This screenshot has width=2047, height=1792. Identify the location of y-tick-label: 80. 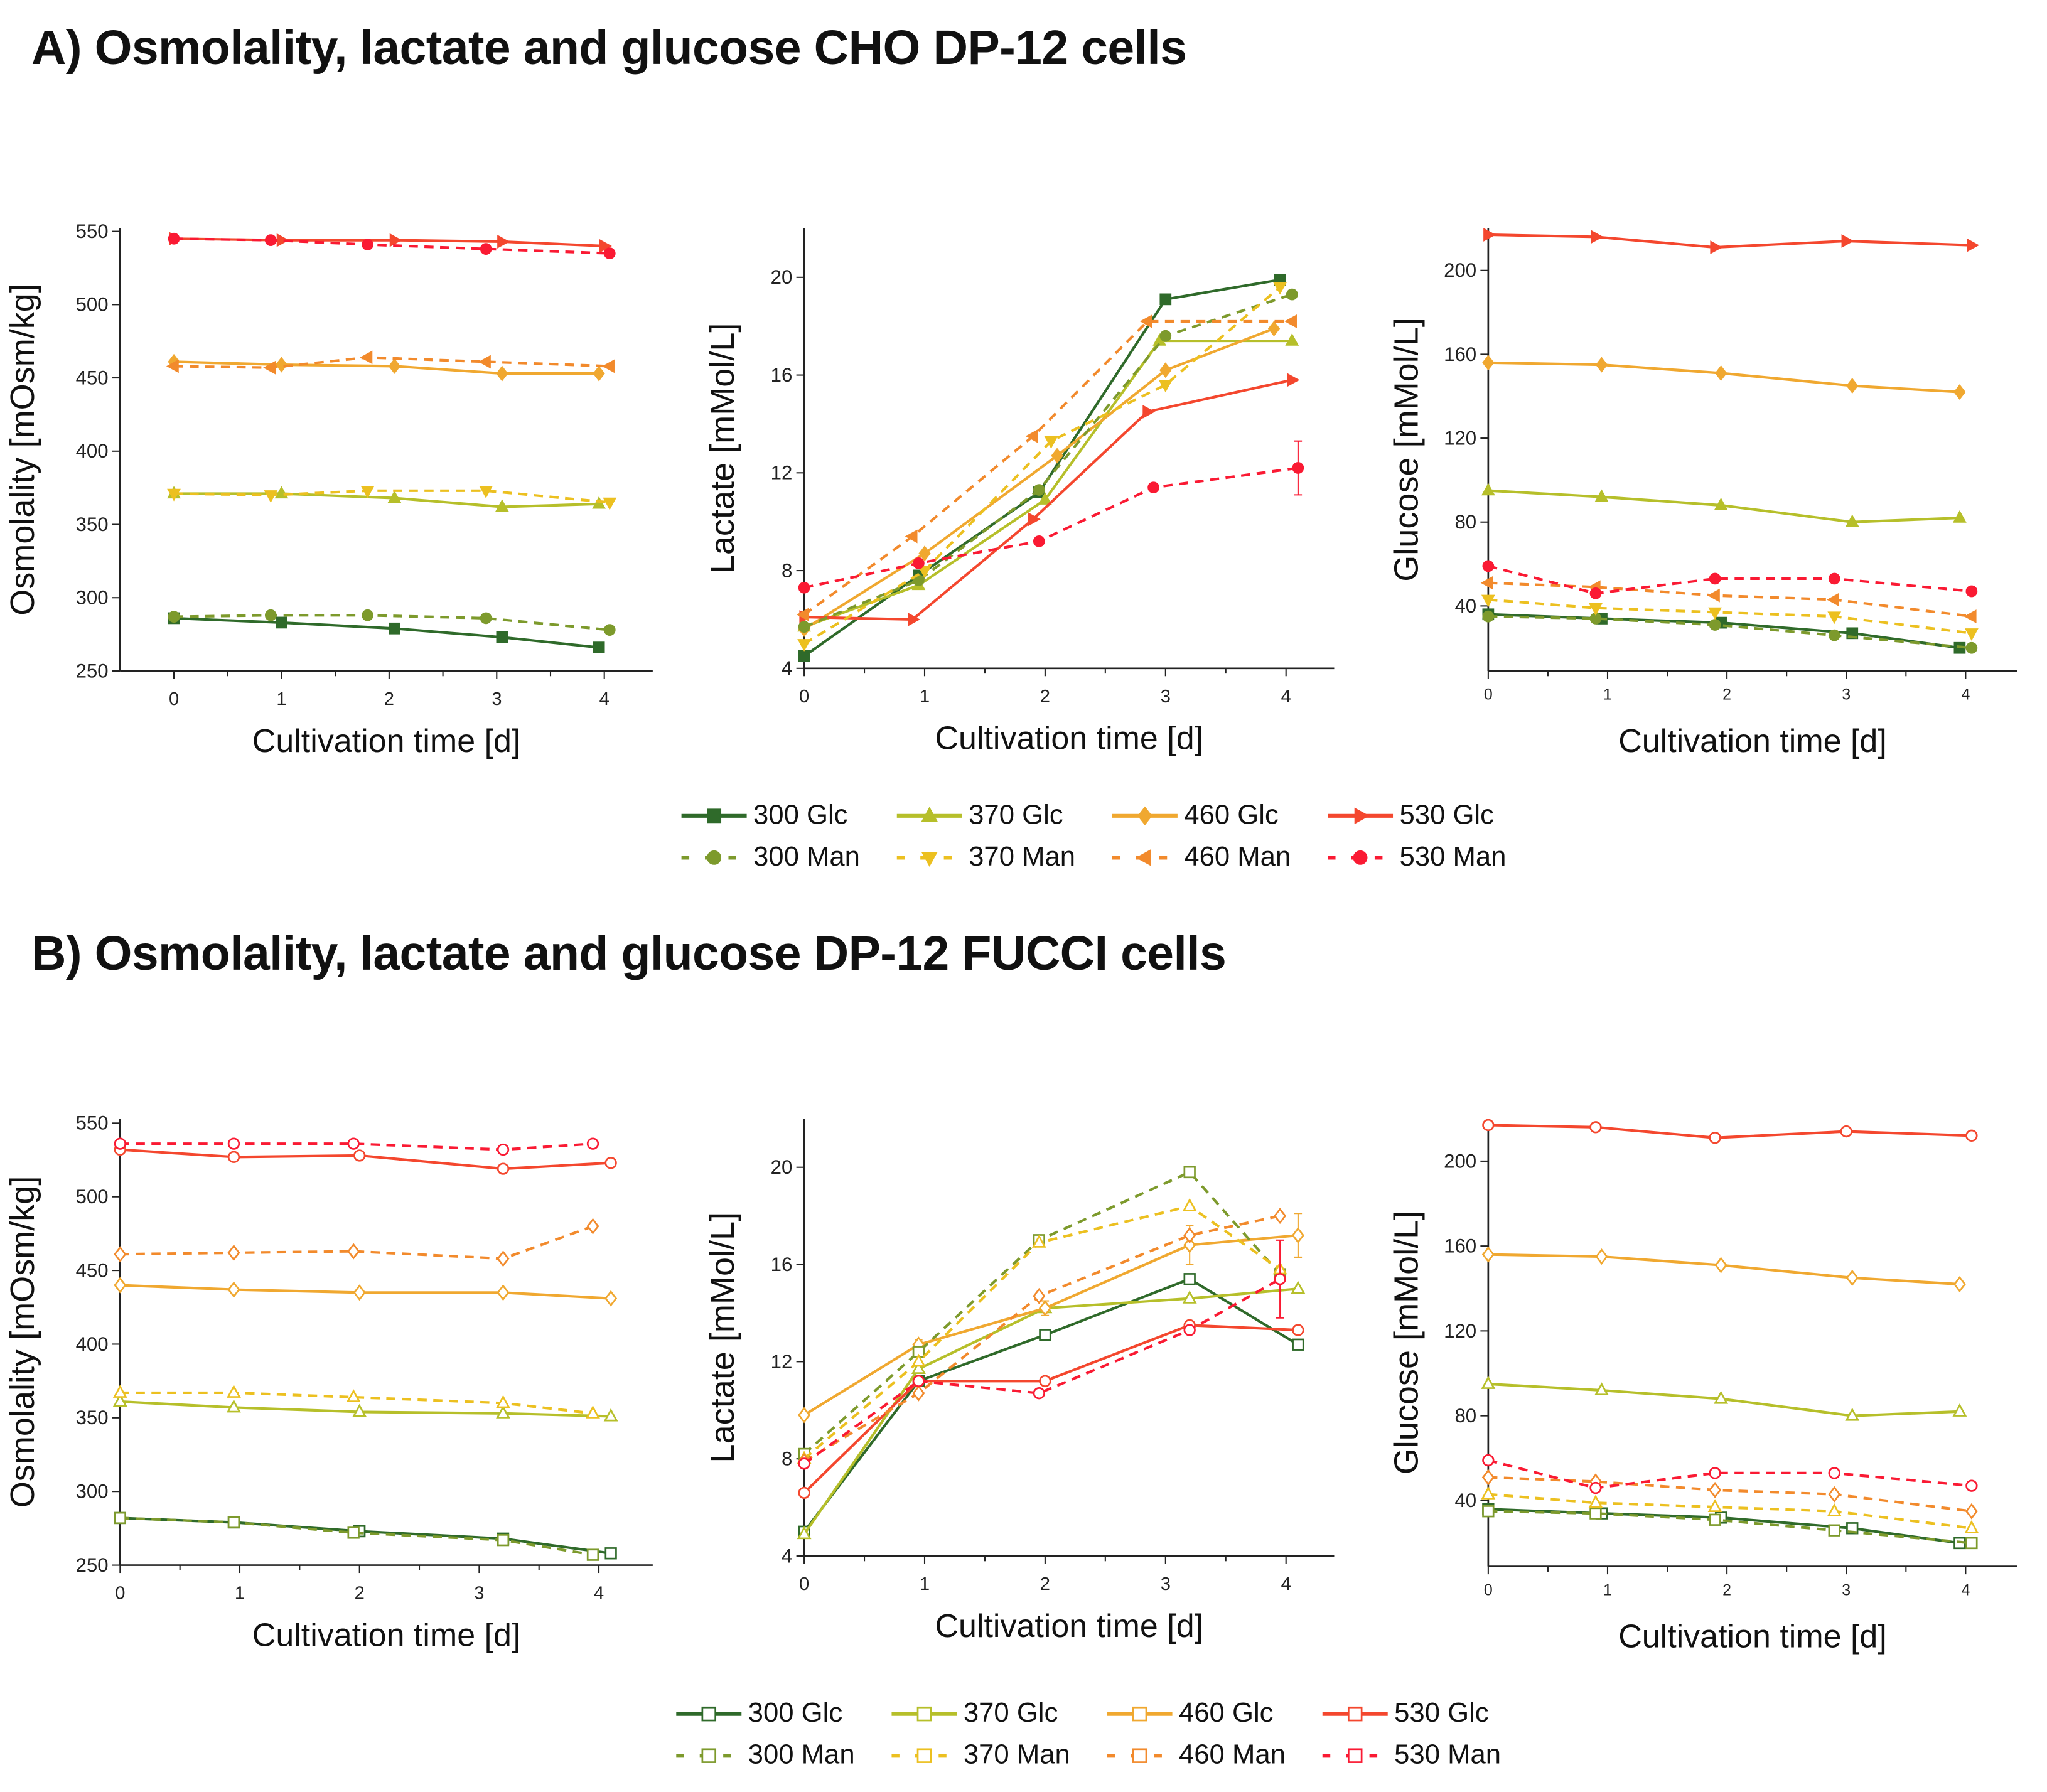
(1465, 522).